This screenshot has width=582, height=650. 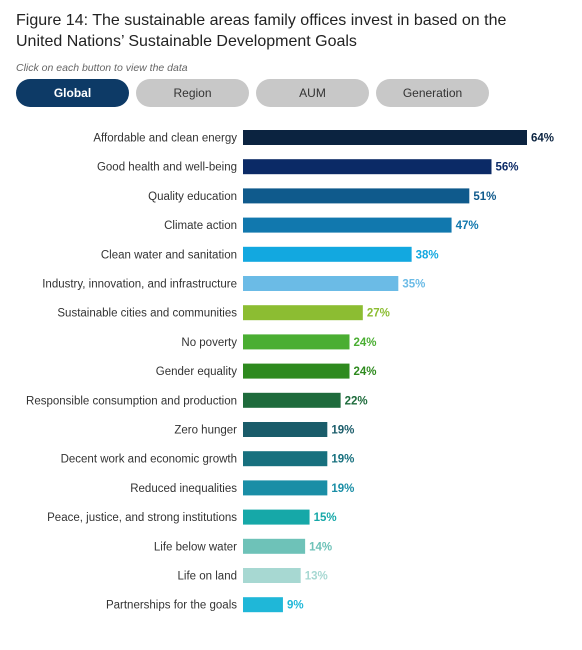 I want to click on category-label: Industry, innovation, and infrastructure, so click(x=139, y=285).